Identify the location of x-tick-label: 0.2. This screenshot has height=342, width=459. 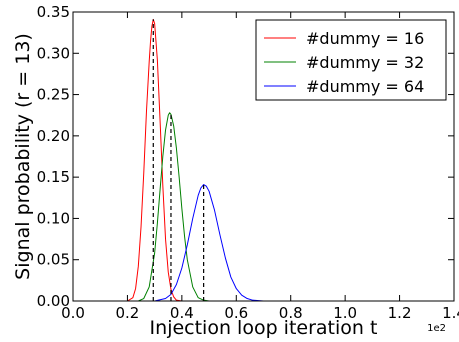
(127, 313).